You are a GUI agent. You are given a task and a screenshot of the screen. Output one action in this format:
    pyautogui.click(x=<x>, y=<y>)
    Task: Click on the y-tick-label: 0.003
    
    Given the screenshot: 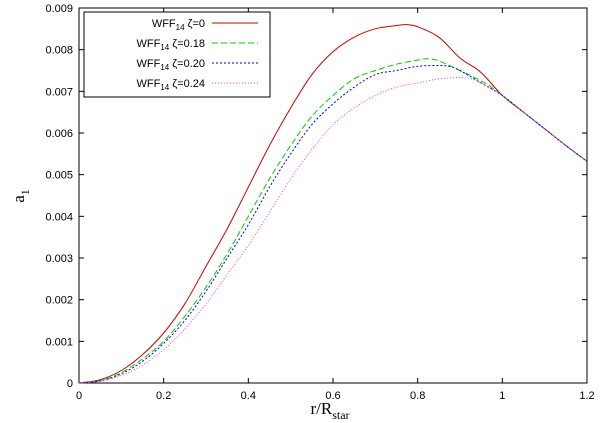 What is the action you would take?
    pyautogui.click(x=59, y=259)
    